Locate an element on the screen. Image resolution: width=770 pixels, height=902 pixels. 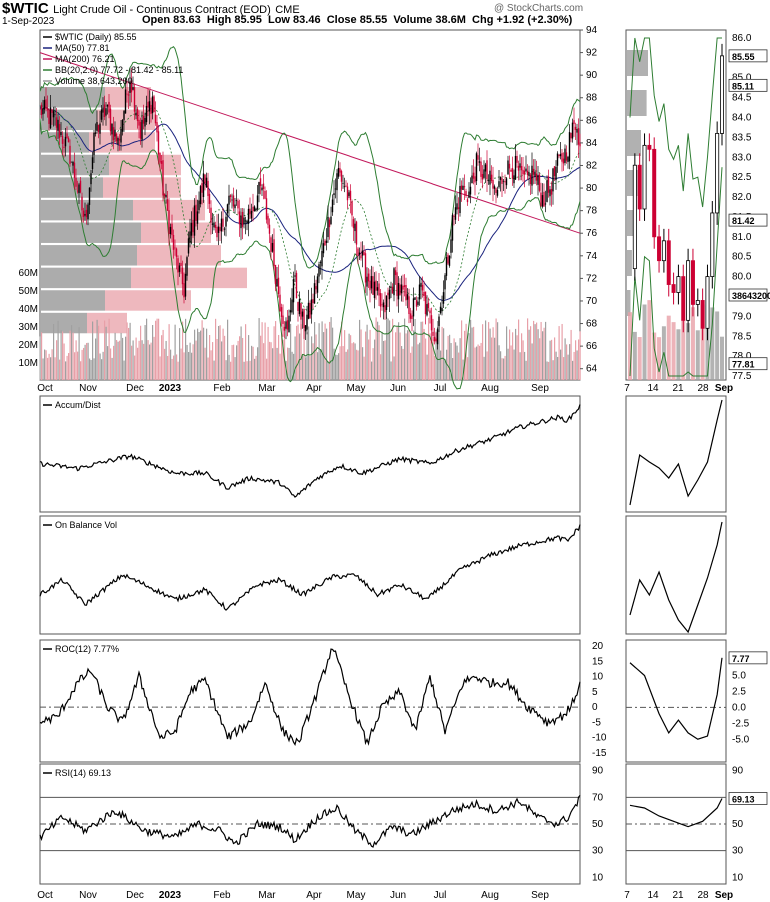
legend-label: On Balance Vol is located at coordinates (86, 525).